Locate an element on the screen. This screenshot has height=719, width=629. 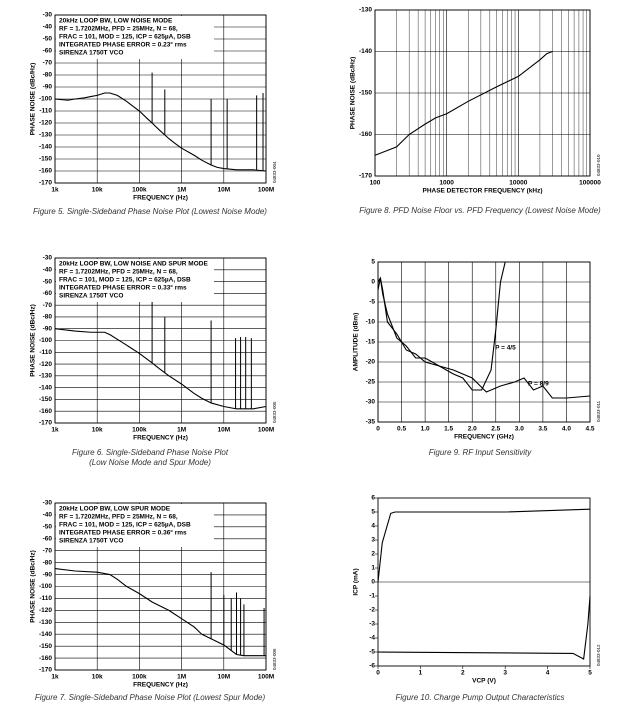
x-tick-label: 10000 is located at coordinates (518, 183).